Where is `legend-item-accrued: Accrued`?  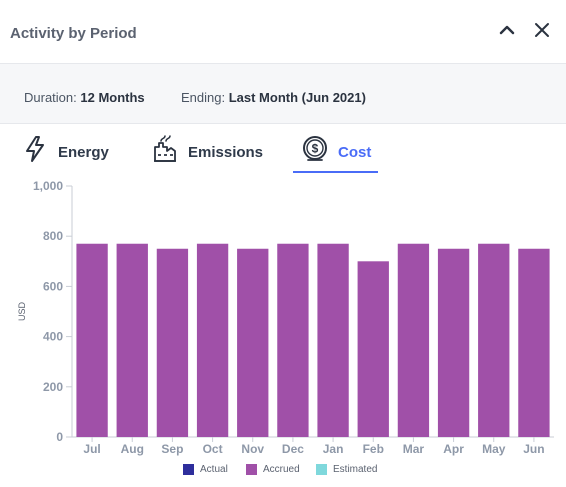
legend-item-accrued: Accrued is located at coordinates (273, 469).